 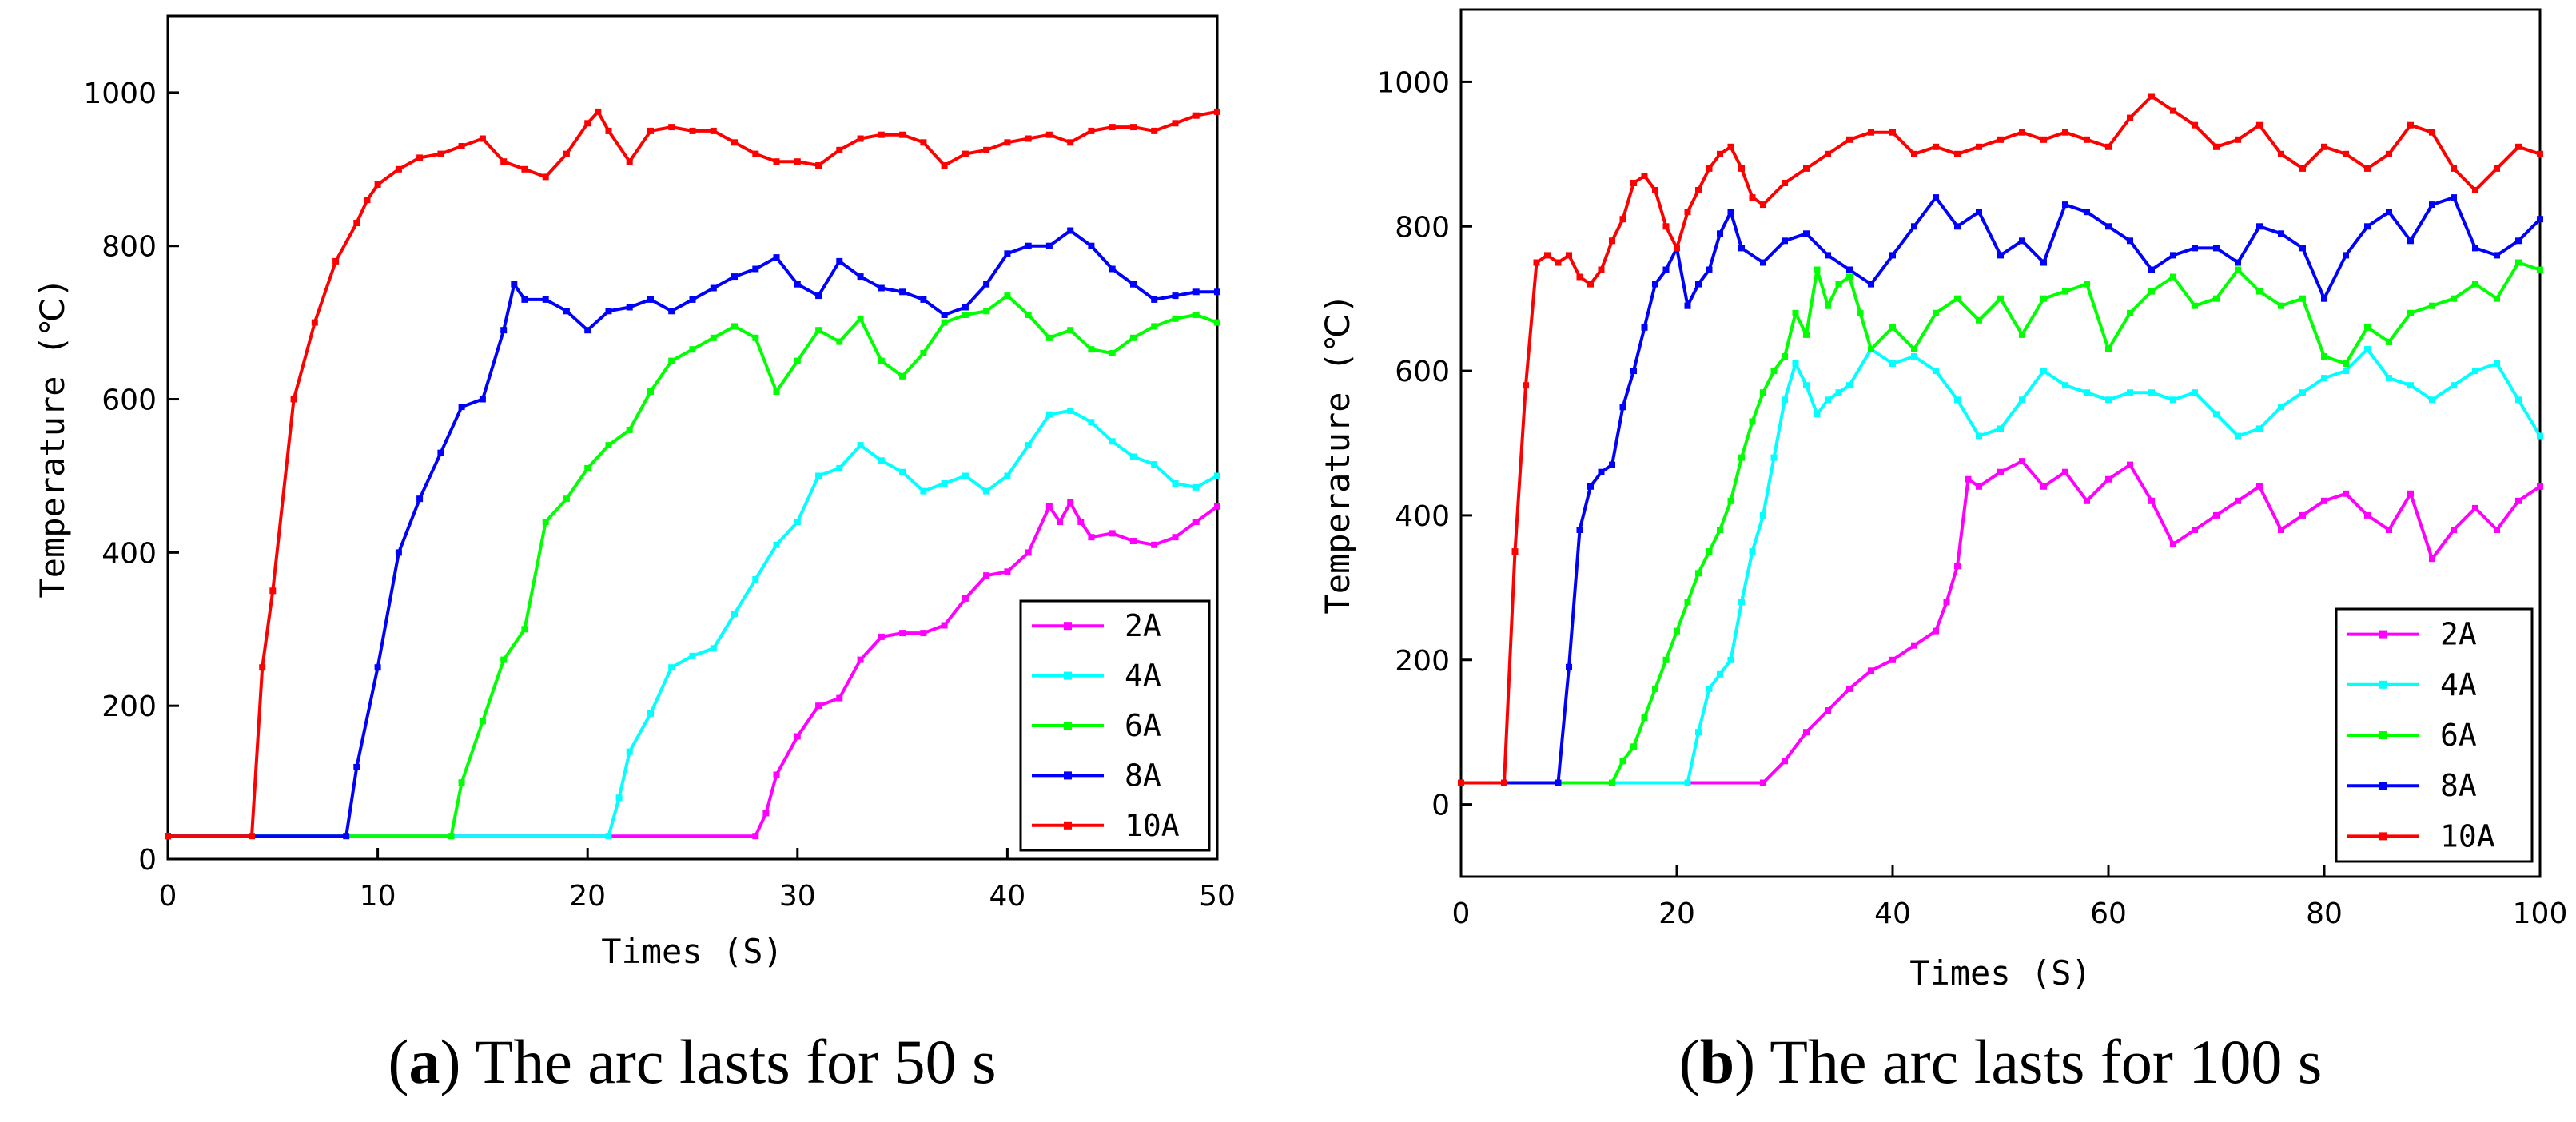 What do you see at coordinates (1007, 896) in the screenshot?
I see `x-tick-label: 40` at bounding box center [1007, 896].